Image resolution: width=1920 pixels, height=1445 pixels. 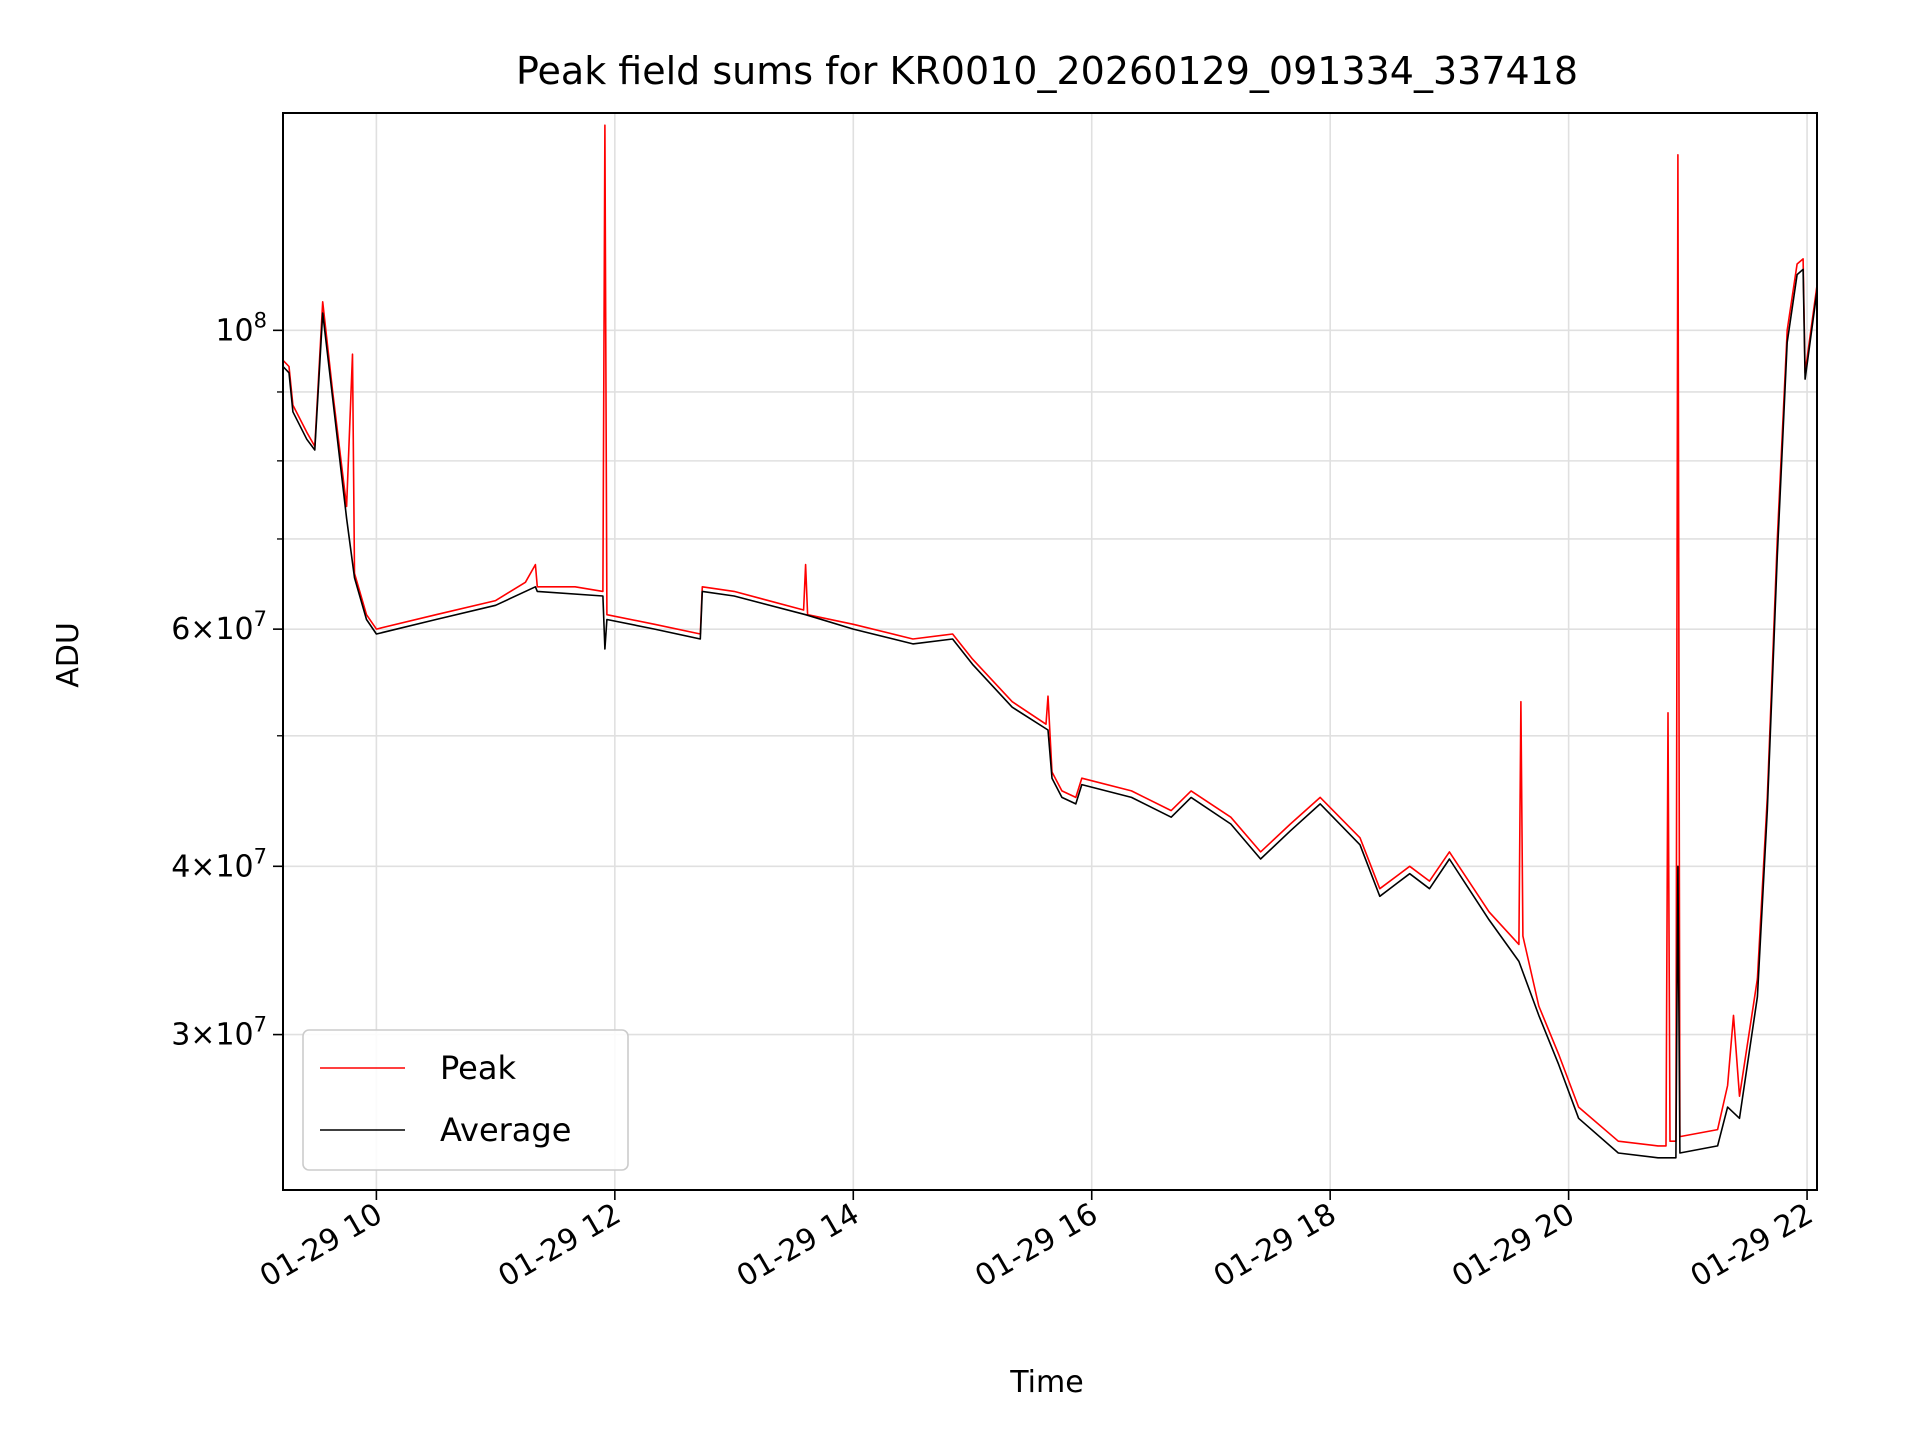 I want to click on x-axis-label: Time, so click(x=1046, y=1382).